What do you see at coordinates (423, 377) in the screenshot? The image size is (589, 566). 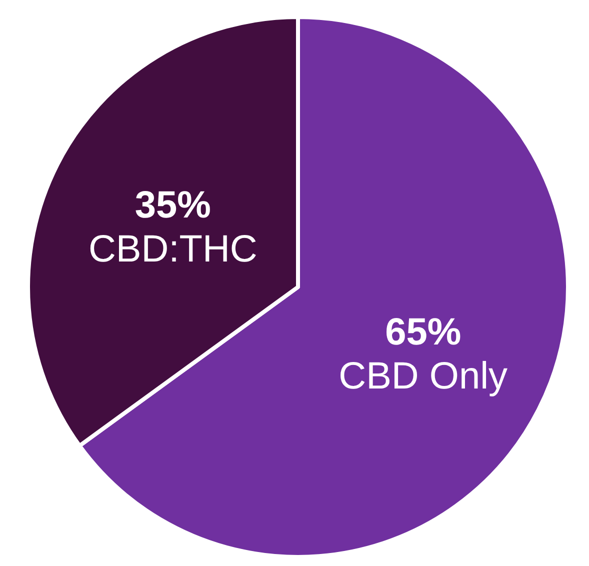 I see `slice-label: CBD Only` at bounding box center [423, 377].